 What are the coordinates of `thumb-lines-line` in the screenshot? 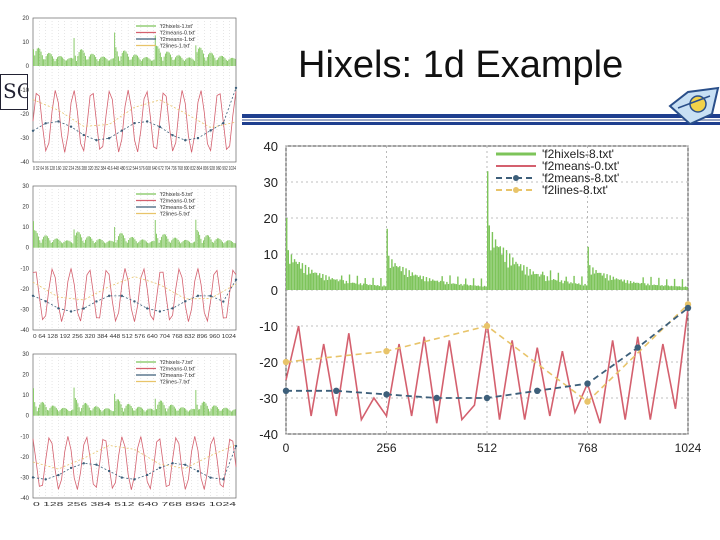 It's located at (134, 457).